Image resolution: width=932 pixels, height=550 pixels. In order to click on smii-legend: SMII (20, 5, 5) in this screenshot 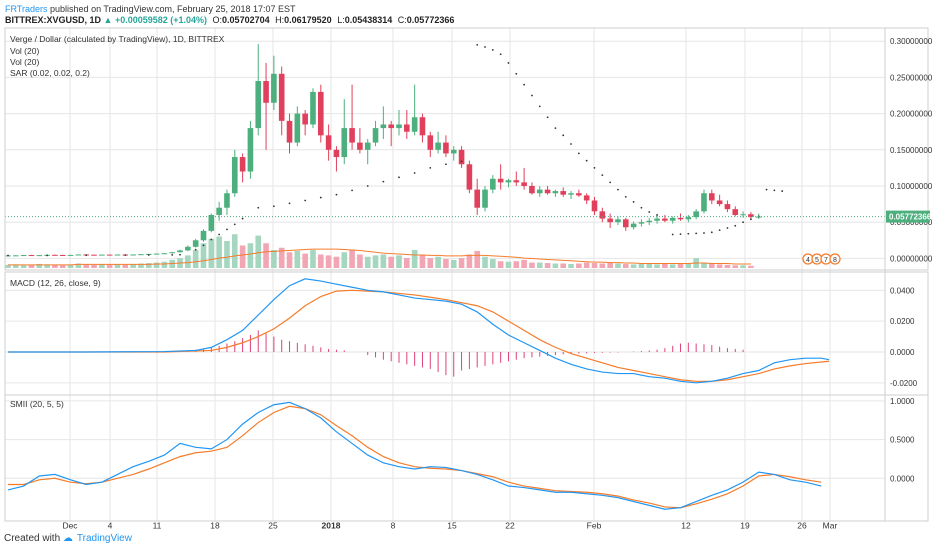, I will do `click(37, 404)`.